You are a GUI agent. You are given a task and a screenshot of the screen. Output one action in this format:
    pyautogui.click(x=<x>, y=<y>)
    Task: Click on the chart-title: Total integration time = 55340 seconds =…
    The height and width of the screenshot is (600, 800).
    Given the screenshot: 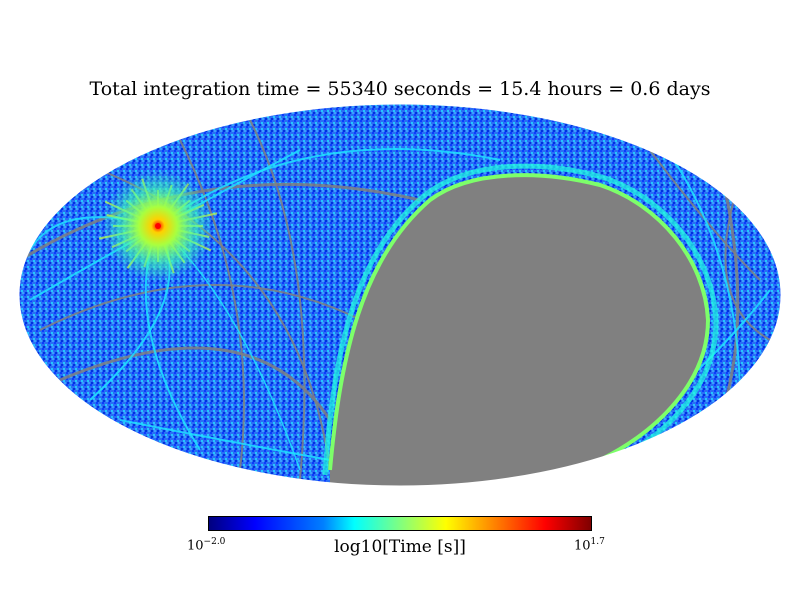 What is the action you would take?
    pyautogui.click(x=400, y=89)
    